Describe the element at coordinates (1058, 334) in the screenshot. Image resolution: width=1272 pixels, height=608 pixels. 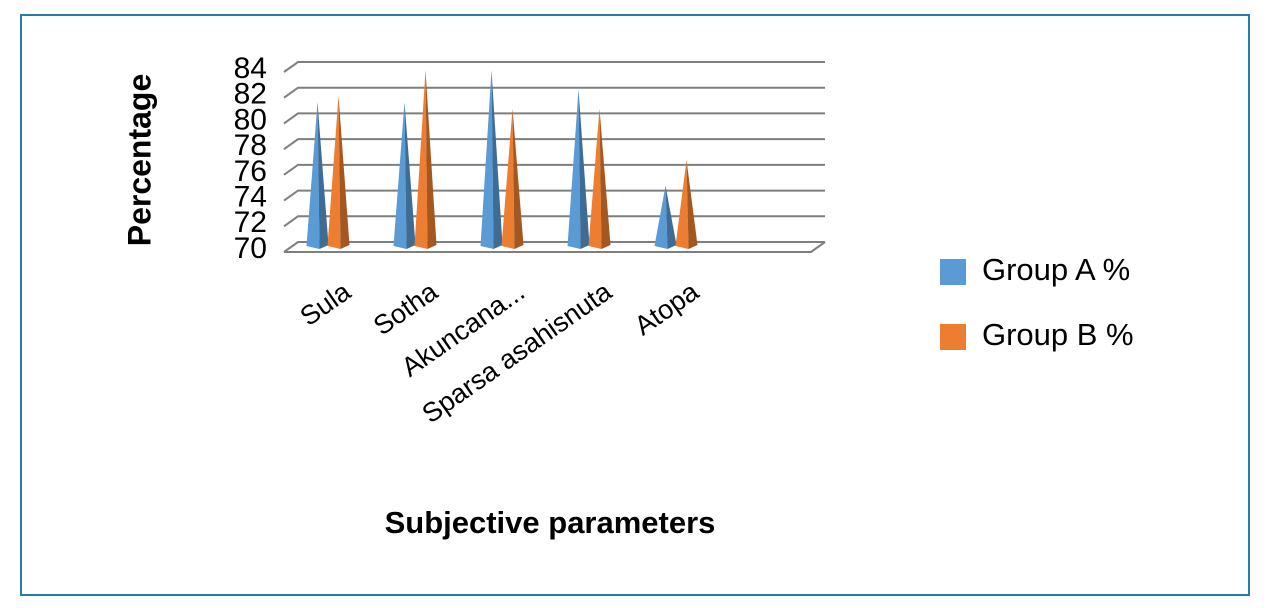
I see `legend-label: Group B %` at that location.